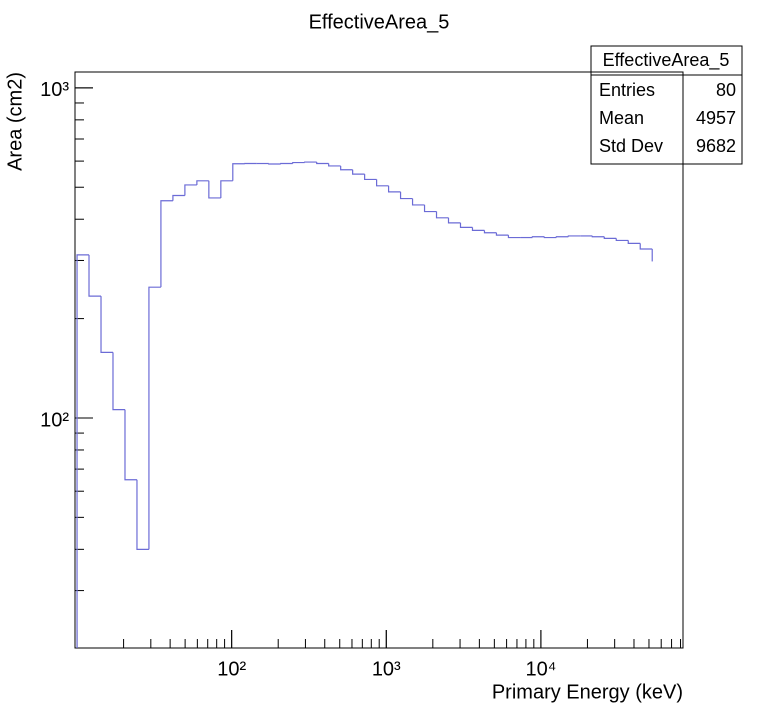  I want to click on chart-title: EffectiveArea_5, so click(379, 22).